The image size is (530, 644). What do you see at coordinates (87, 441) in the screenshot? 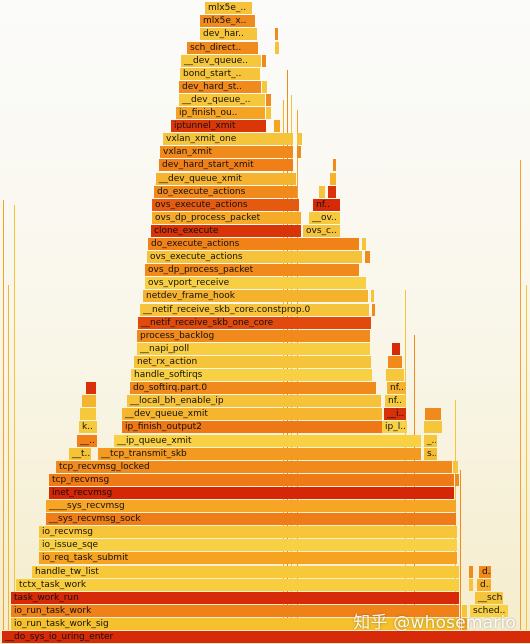
I see `frame-17: __..` at bounding box center [87, 441].